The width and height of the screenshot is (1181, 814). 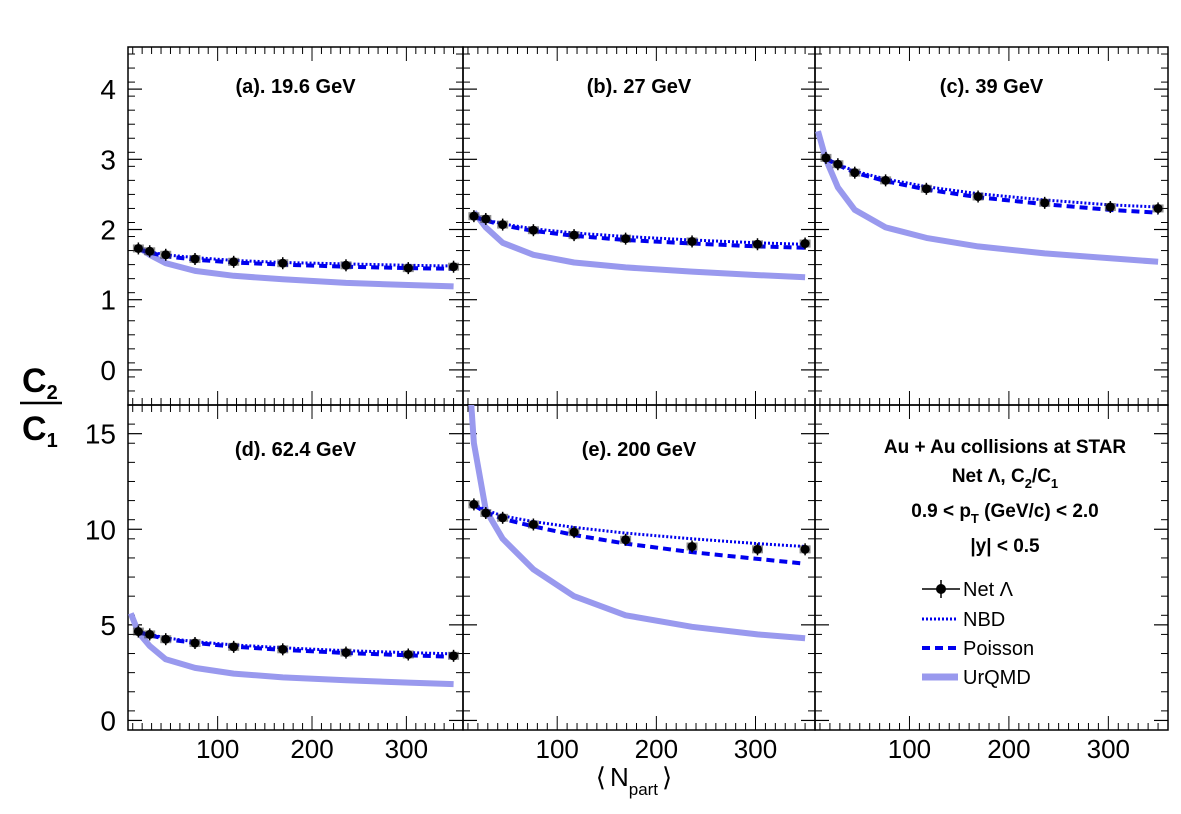 What do you see at coordinates (100, 434) in the screenshot?
I see `y-tick-label: 15` at bounding box center [100, 434].